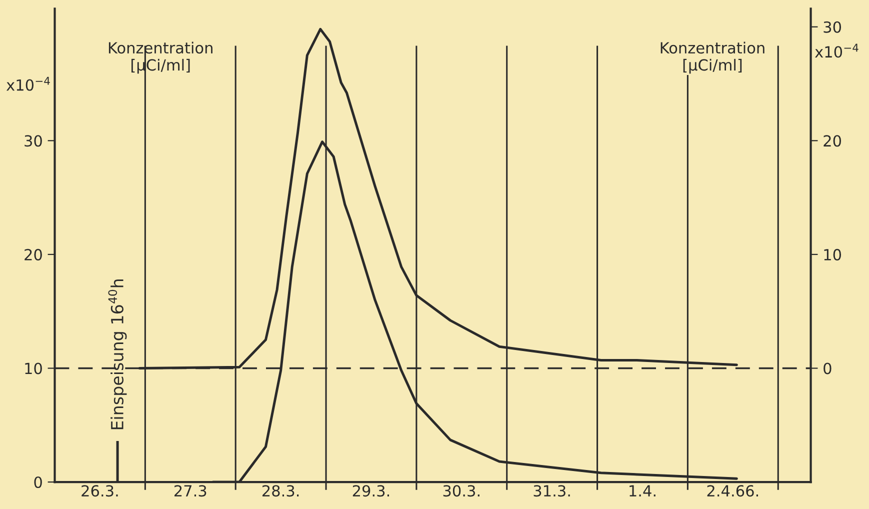 This screenshot has width=869, height=509. I want to click on ref-line-label: Einspeisung 16$^{40}$h, so click(117, 354).